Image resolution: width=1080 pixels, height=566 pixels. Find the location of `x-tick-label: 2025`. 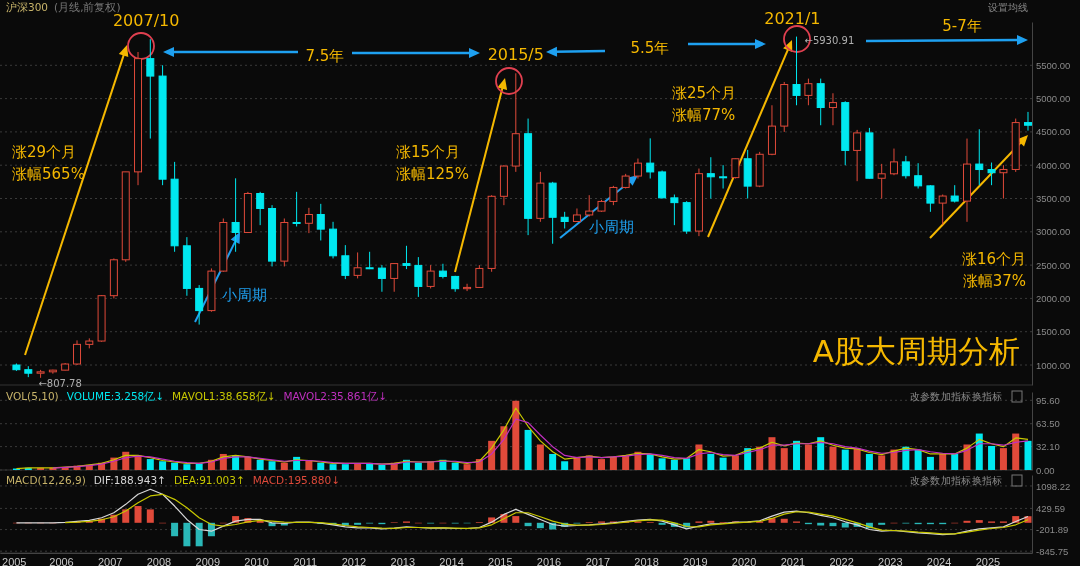

x-tick-label: 2025 is located at coordinates (988, 560).